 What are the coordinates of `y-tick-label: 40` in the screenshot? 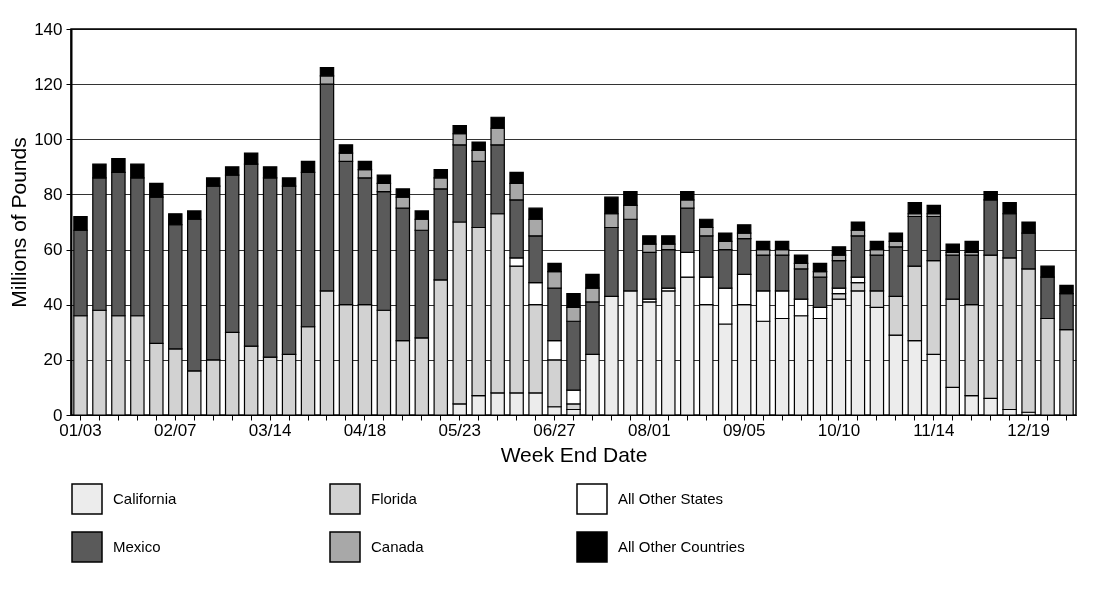 It's located at (53, 305).